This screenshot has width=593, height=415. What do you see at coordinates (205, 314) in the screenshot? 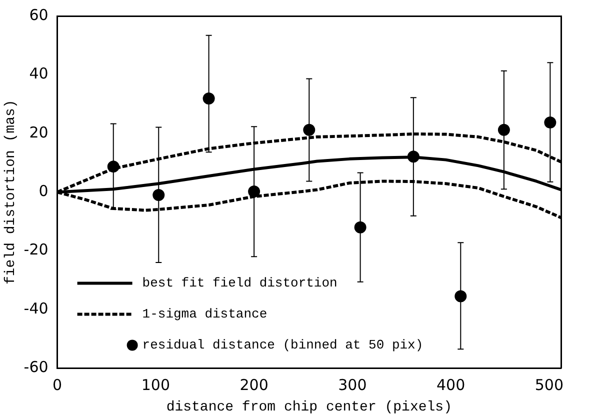
I see `legend-label: 1-sigma distance` at bounding box center [205, 314].